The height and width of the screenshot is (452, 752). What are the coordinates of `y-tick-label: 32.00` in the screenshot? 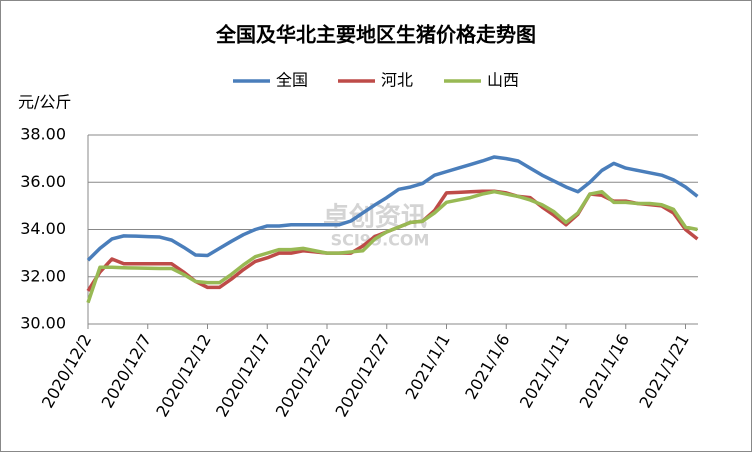 It's located at (43, 275).